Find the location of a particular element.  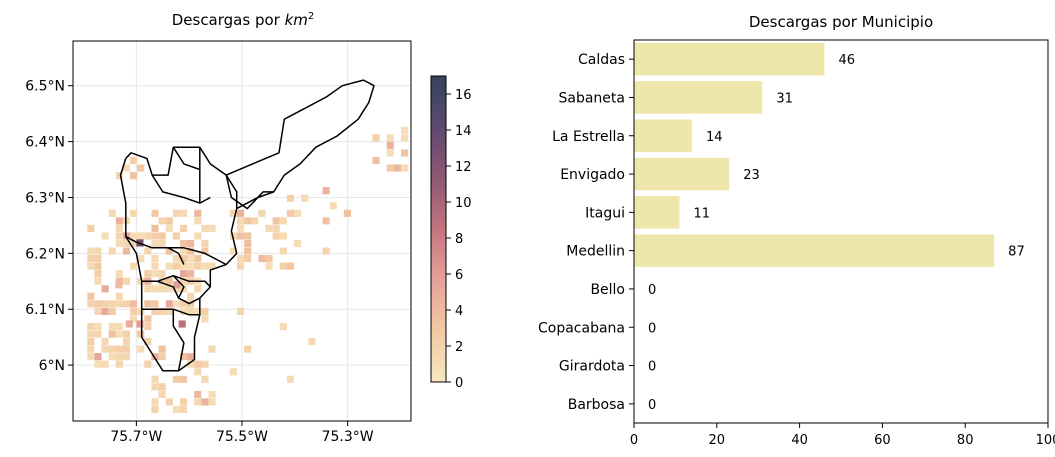

map-title-sup: 2 is located at coordinates (311, 16).